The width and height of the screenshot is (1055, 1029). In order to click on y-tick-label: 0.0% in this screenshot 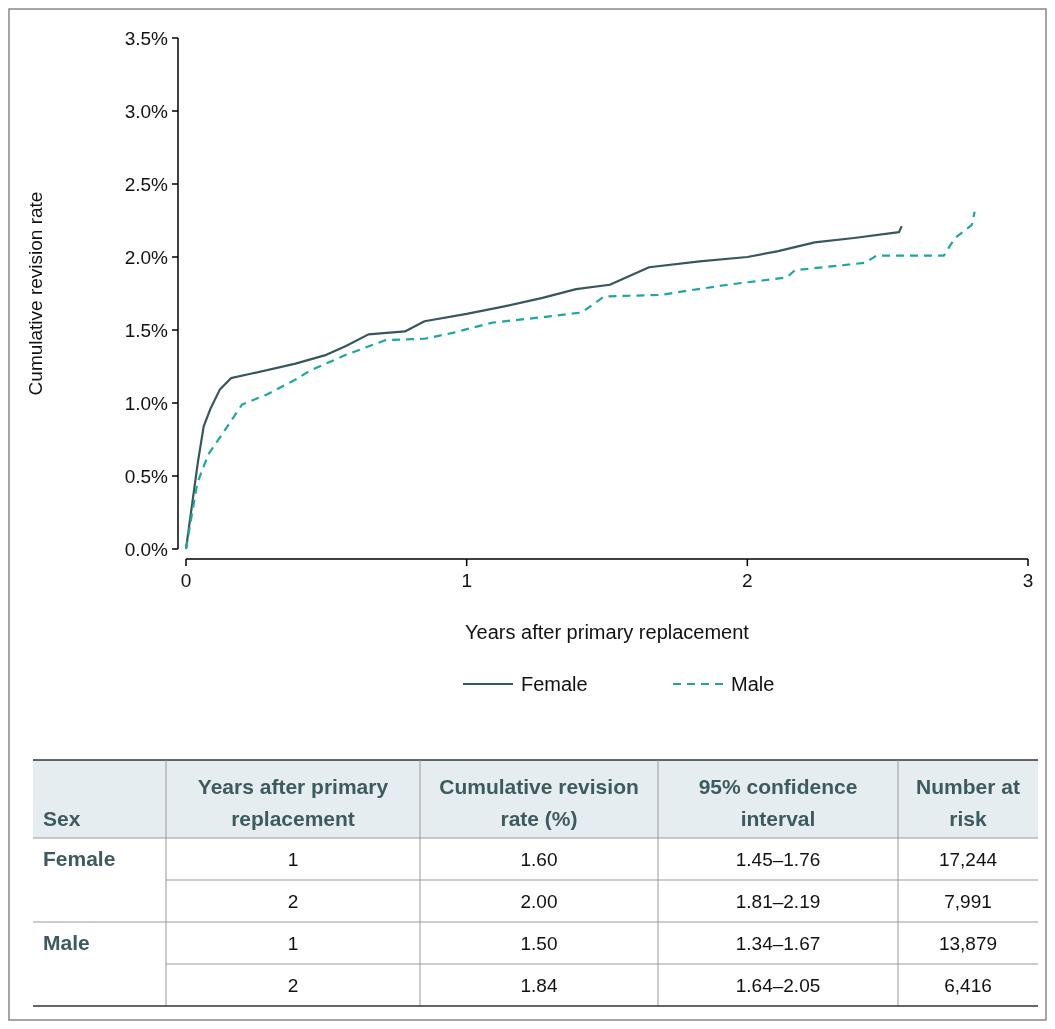, I will do `click(146, 549)`.